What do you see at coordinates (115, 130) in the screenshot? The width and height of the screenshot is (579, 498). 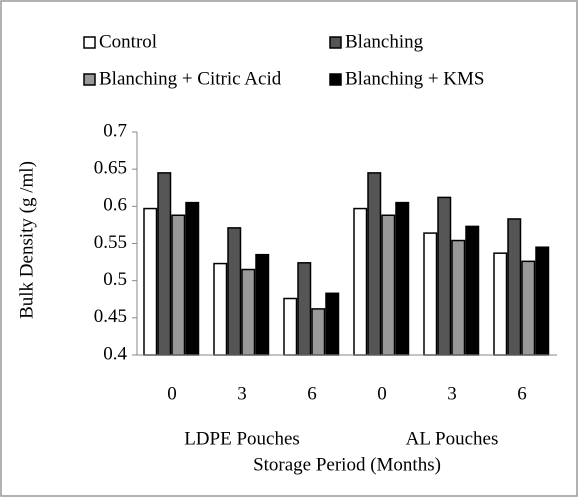 I see `y-tick-label: 0.7` at bounding box center [115, 130].